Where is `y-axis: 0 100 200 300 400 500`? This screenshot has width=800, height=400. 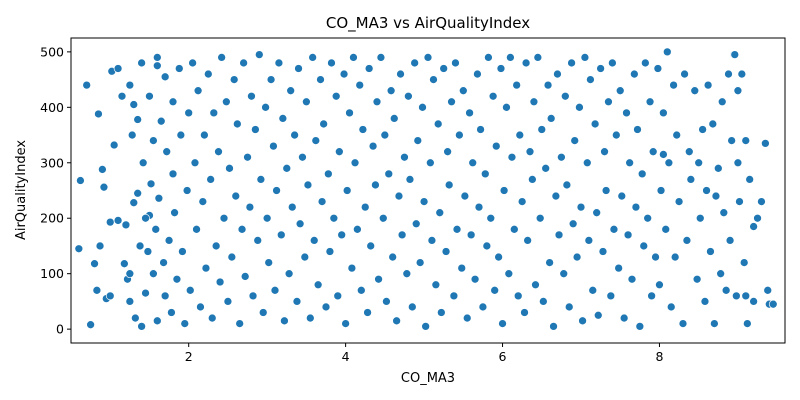 y-axis: 0 100 200 300 400 500 is located at coordinates (55, 190).